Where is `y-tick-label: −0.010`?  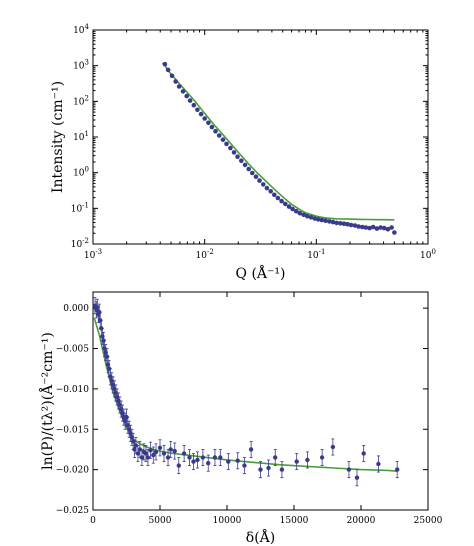 y-tick-label: −0.010 is located at coordinates (73, 390).